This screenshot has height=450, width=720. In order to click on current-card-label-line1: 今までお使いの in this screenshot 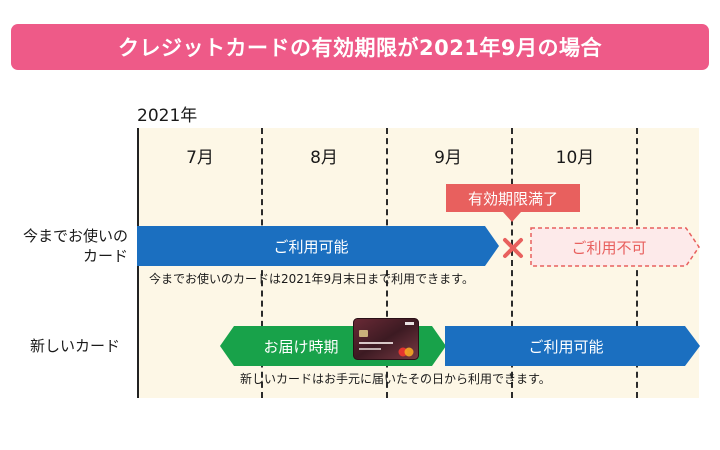, I will do `click(75, 236)`.